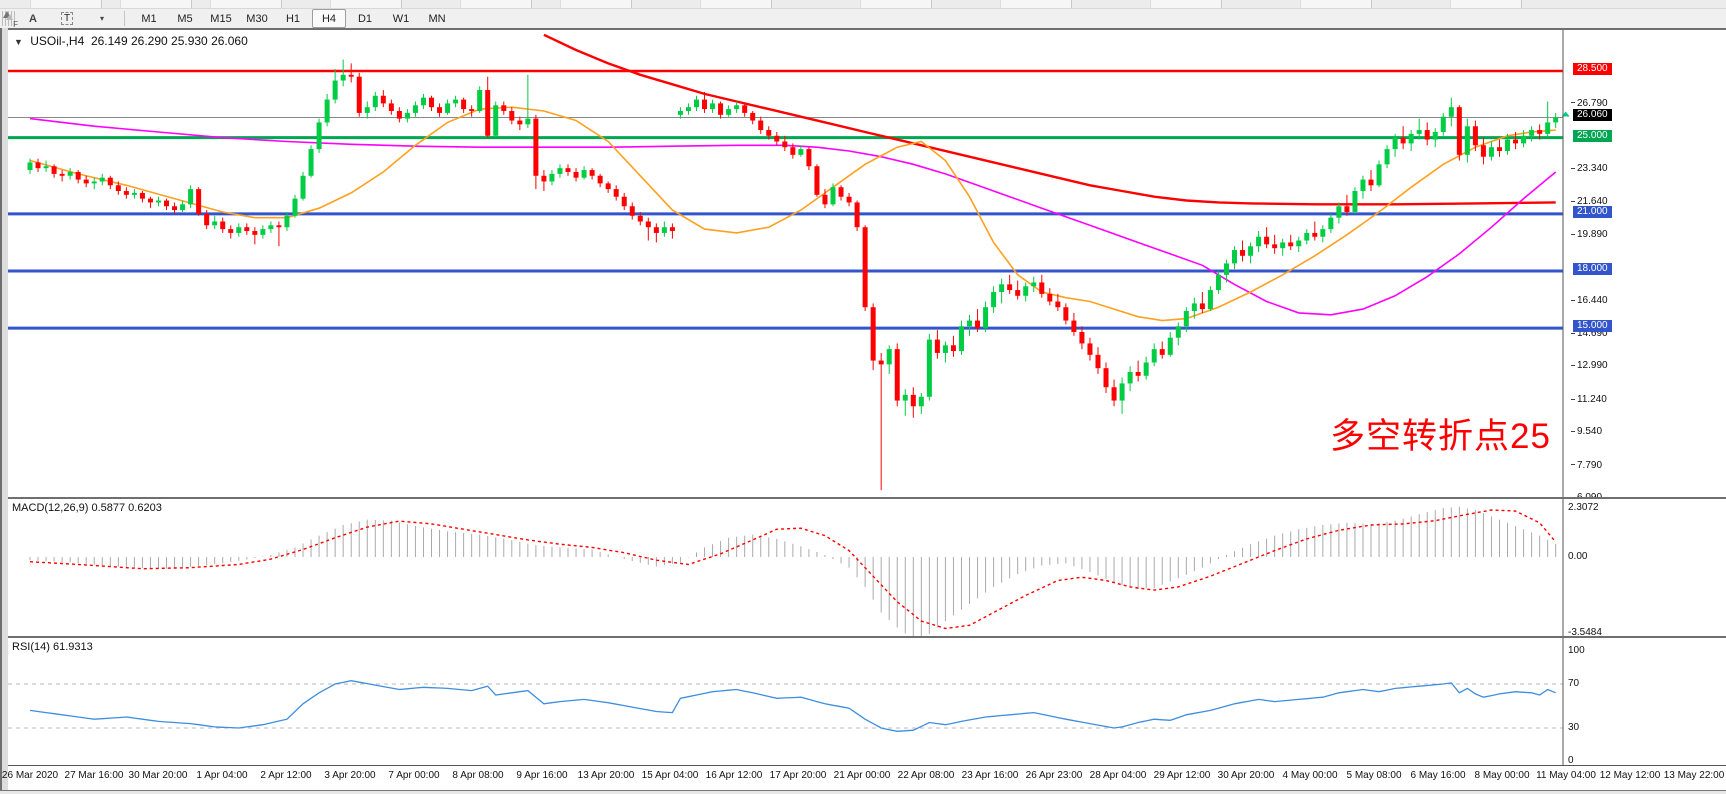 This screenshot has height=794, width=1726. I want to click on date-label: 7 Apr 00:00, so click(414, 775).